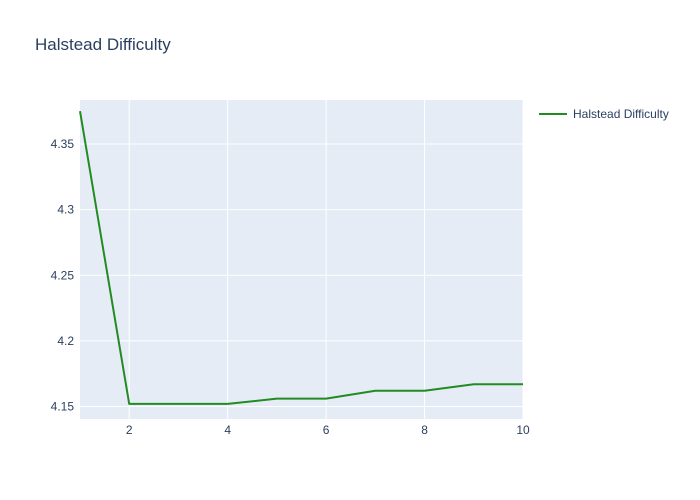  Describe the element at coordinates (63, 144) in the screenshot. I see `y-tick-label: 4.35` at that location.